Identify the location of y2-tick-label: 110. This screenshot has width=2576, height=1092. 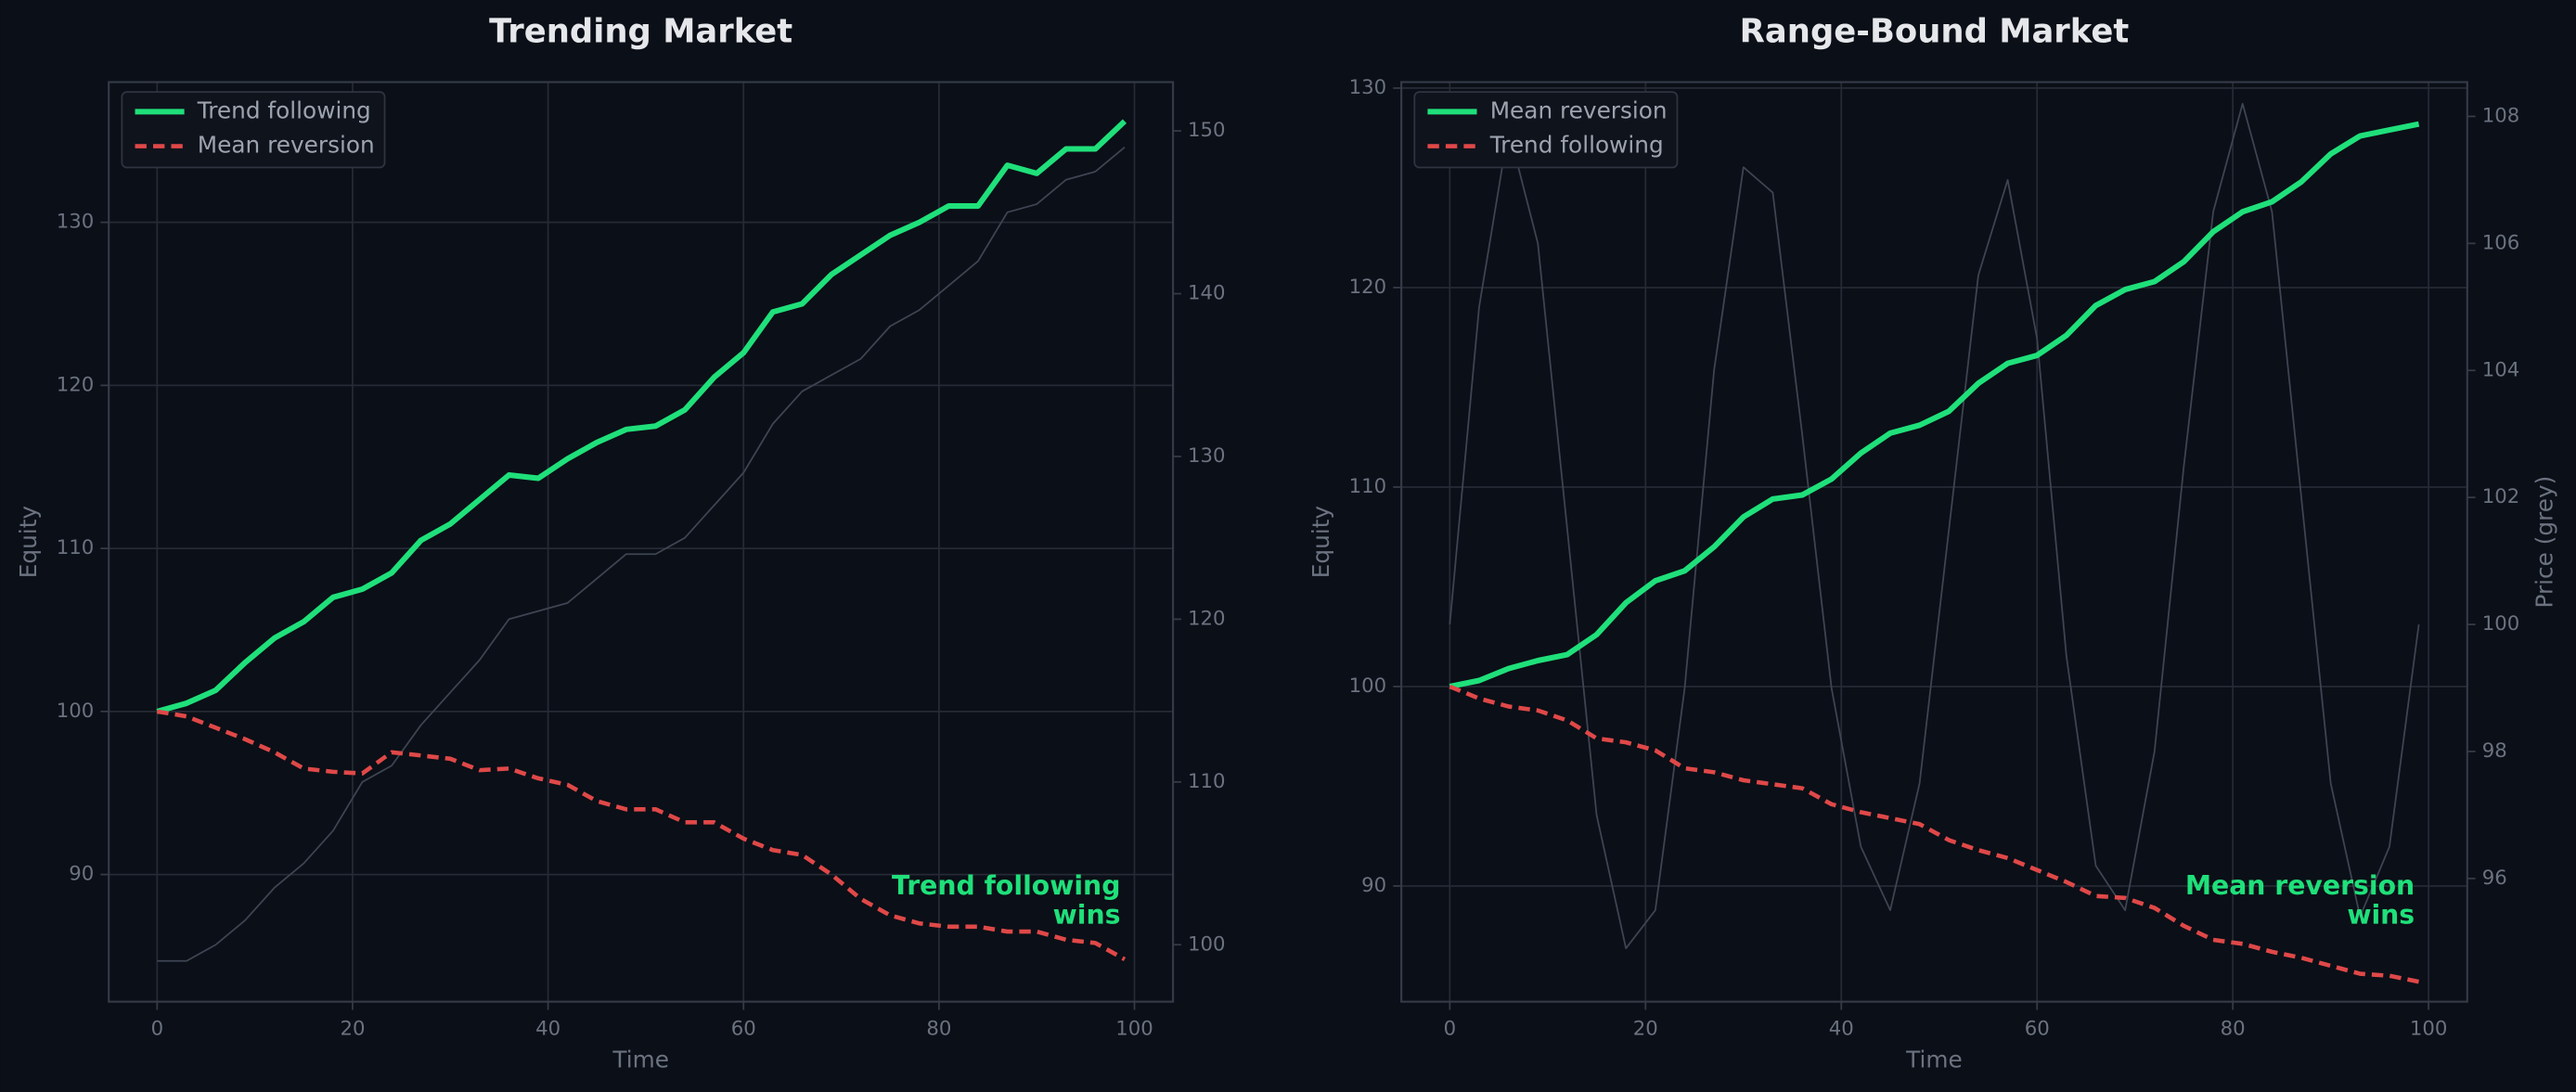
(1207, 781).